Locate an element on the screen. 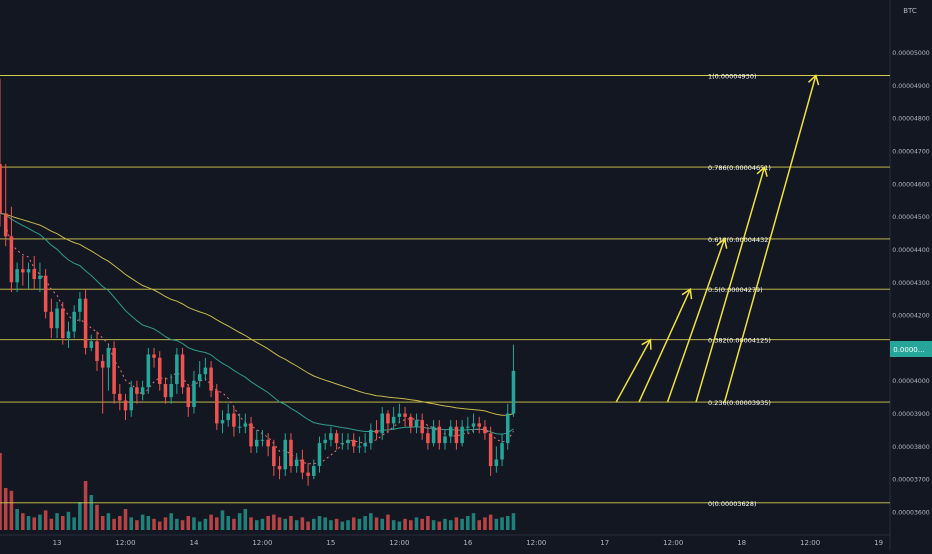 This screenshot has height=554, width=932. time-tick-label: 14 is located at coordinates (194, 543).